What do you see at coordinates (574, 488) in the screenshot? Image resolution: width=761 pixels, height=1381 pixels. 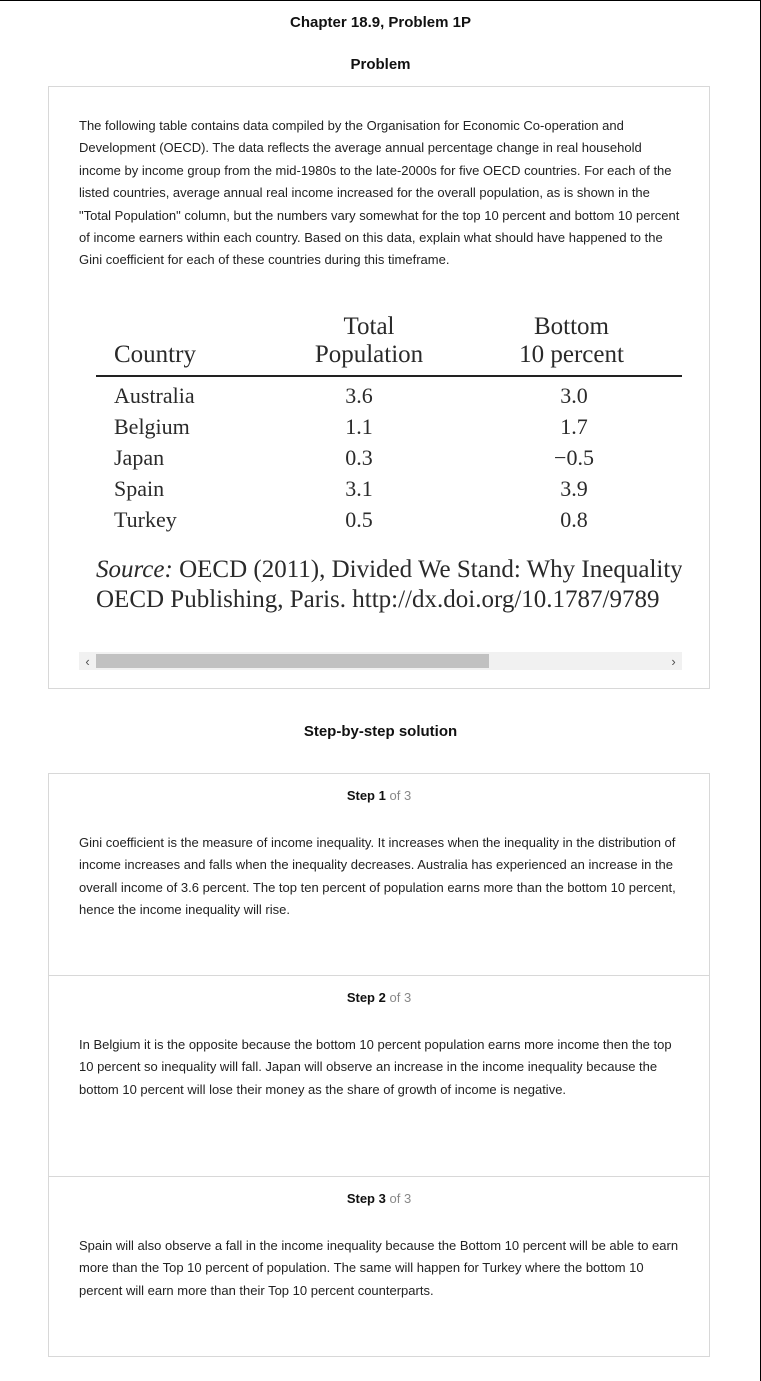 I see `cell-bottom: 3.9` at bounding box center [574, 488].